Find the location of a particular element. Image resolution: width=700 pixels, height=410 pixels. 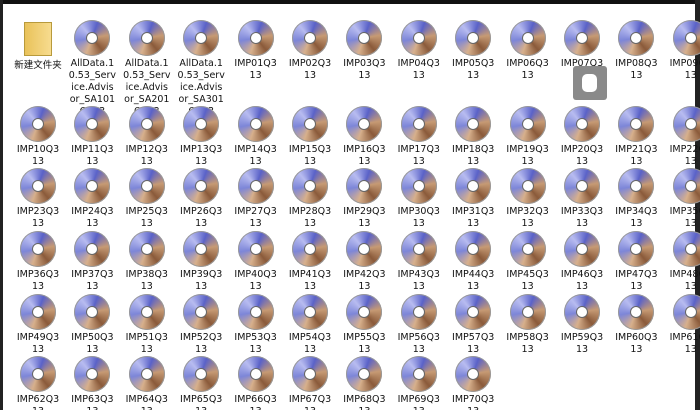

file-item: IMP22Q313 is located at coordinates (682, 137).